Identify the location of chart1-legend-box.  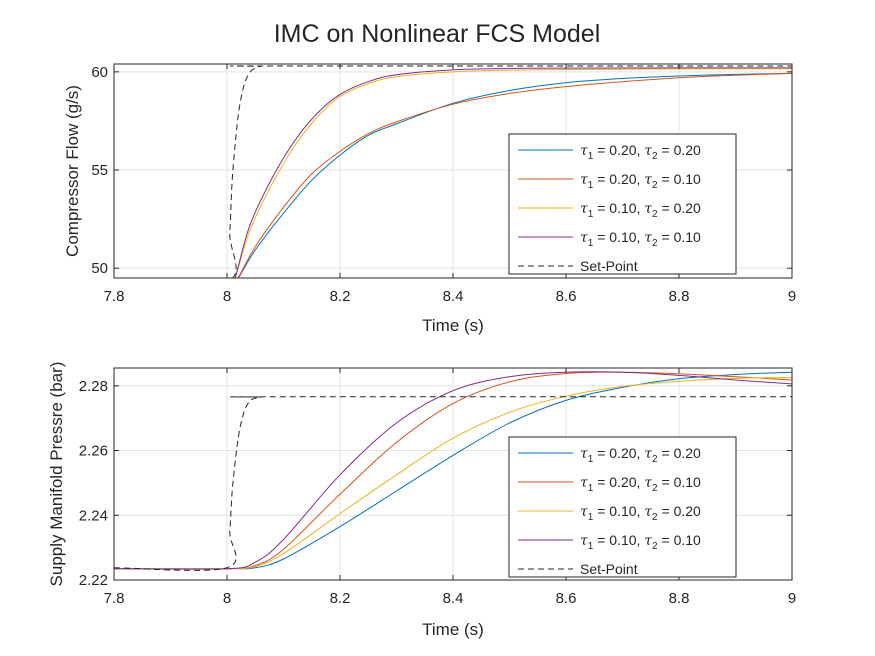
(622, 507).